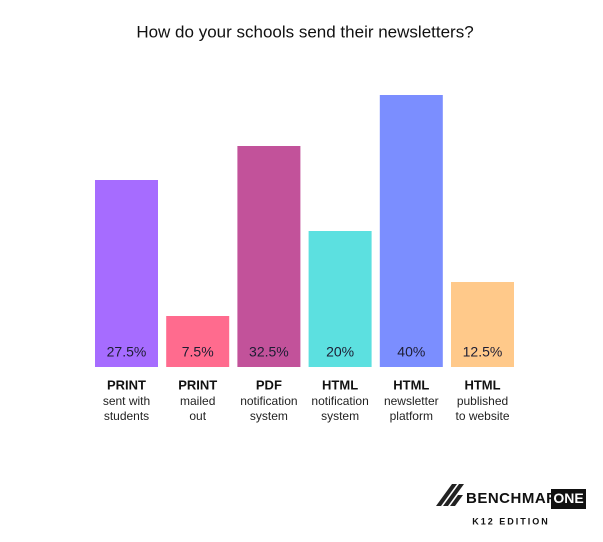  I want to click on value-label: 7.5%, so click(198, 352).